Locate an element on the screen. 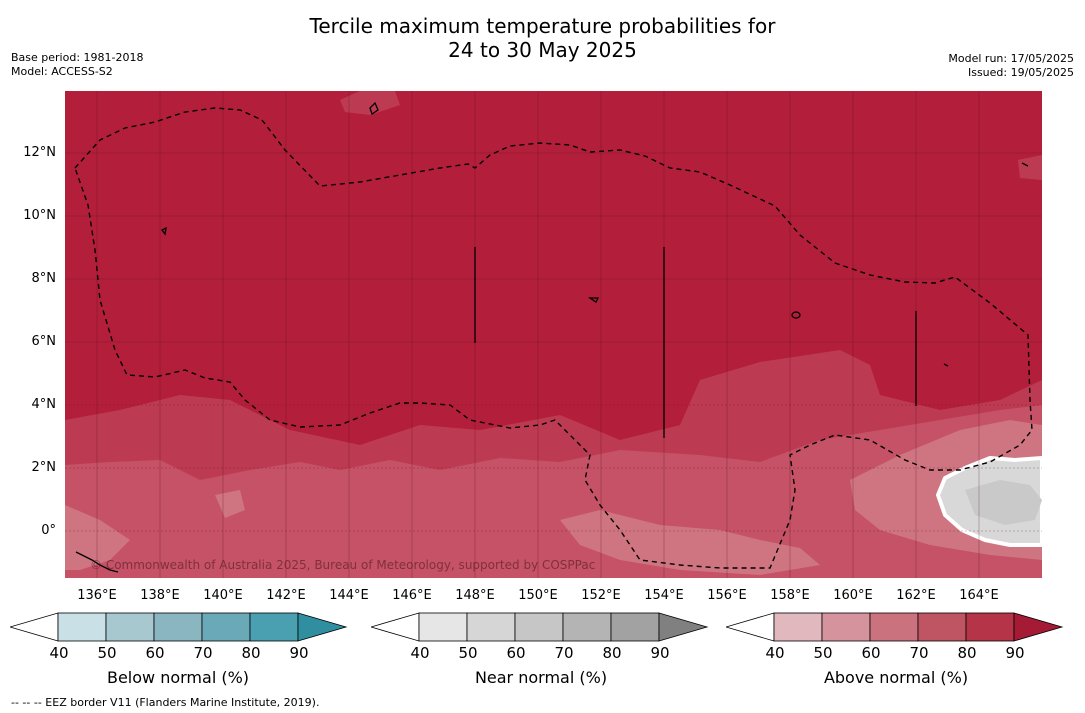  above-80-patch-top is located at coordinates (370, 103).